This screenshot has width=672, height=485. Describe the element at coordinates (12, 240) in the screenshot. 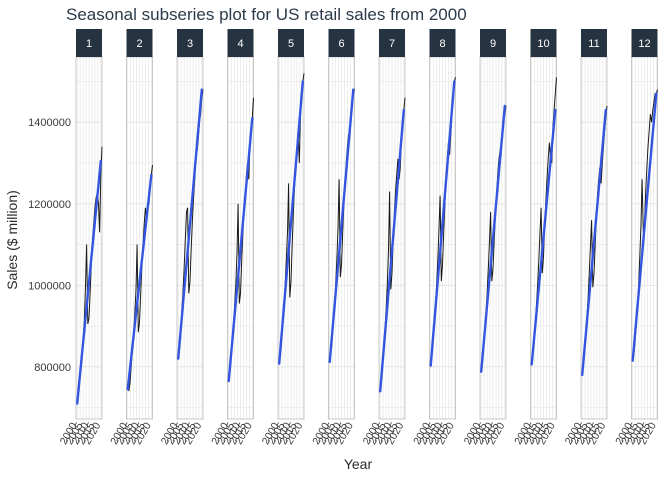

I see `y-axis-title: Sales ($ million)` at that location.